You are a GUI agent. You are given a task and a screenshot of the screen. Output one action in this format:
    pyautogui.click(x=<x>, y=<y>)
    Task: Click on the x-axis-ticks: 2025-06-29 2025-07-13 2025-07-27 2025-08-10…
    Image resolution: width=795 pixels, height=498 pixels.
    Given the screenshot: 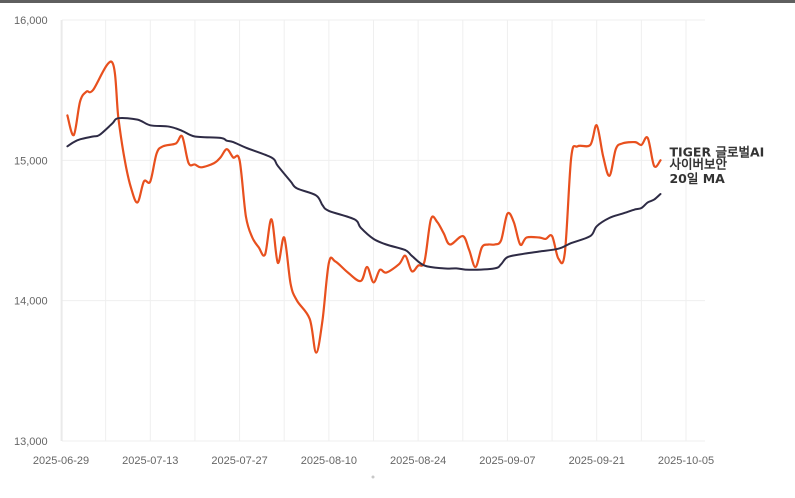 What is the action you would take?
    pyautogui.click(x=373, y=461)
    